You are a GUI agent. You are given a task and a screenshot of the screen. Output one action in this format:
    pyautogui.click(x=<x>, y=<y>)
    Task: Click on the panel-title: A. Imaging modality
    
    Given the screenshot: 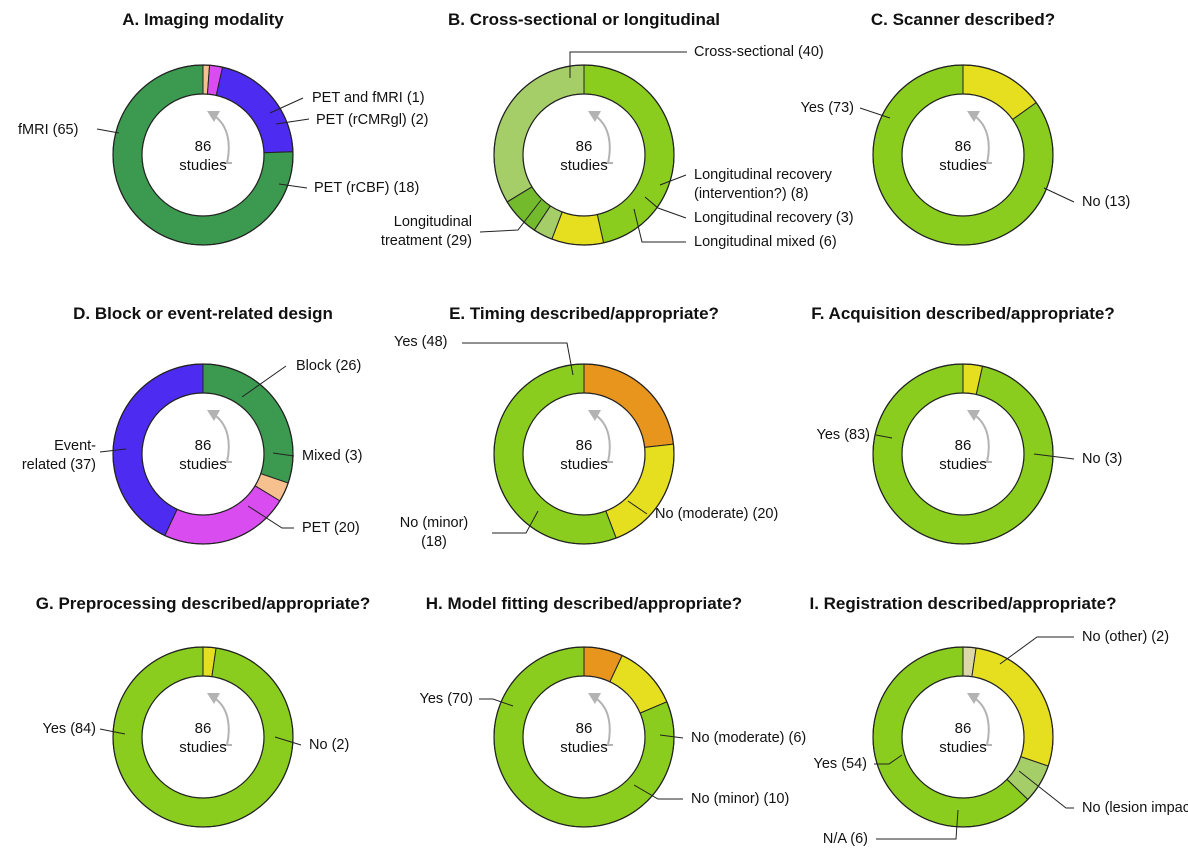 What is the action you would take?
    pyautogui.click(x=203, y=19)
    